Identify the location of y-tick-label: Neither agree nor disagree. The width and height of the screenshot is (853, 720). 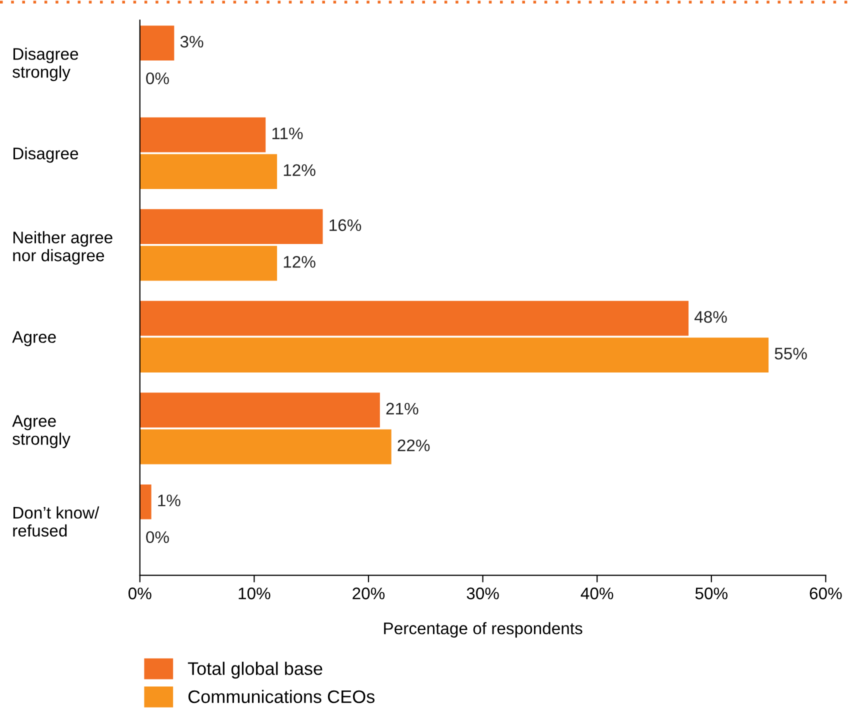
(62, 248).